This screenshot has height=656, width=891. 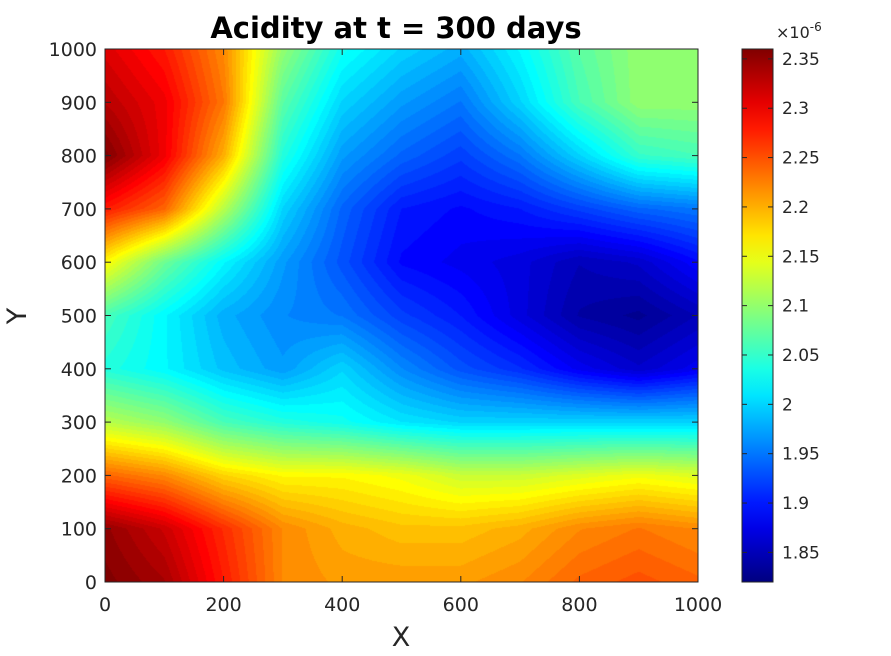 What do you see at coordinates (395, 28) in the screenshot?
I see `chart-title: Acidity at t = 300 days` at bounding box center [395, 28].